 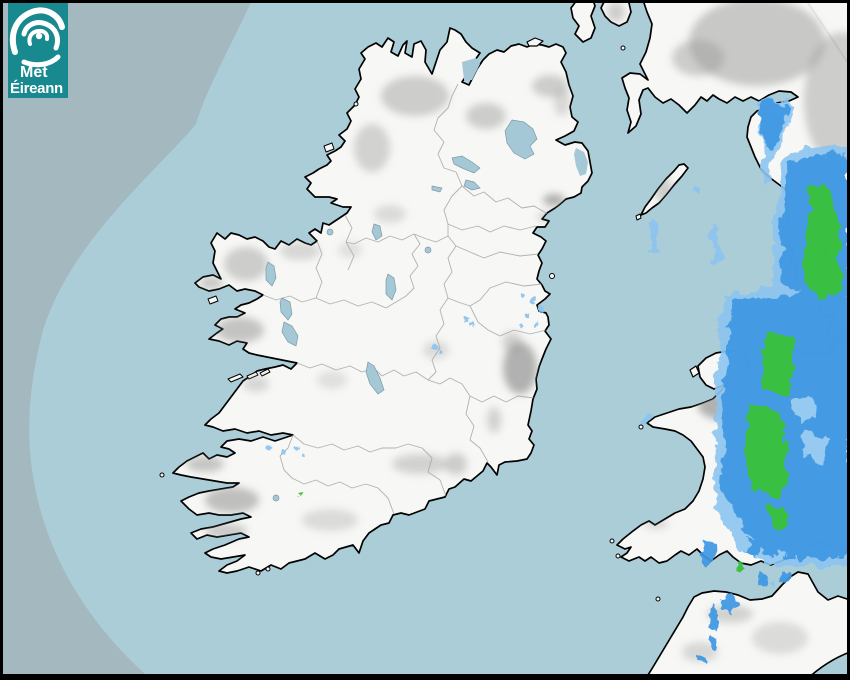 I want to click on lough-conn, so click(x=271, y=274).